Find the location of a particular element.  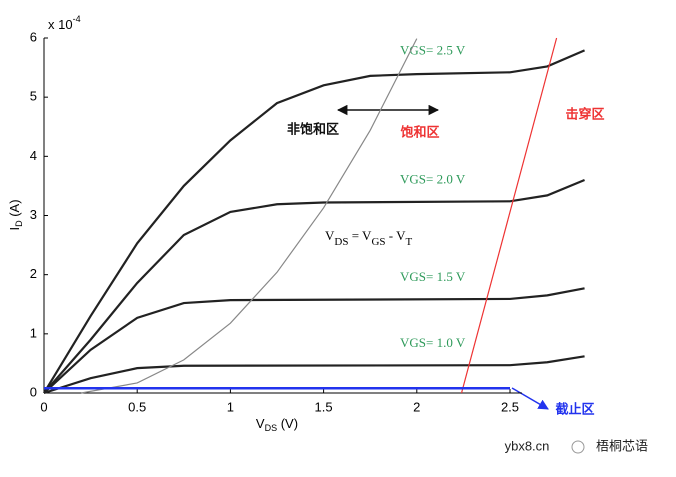

equation-text: V is located at coordinates (330, 235).